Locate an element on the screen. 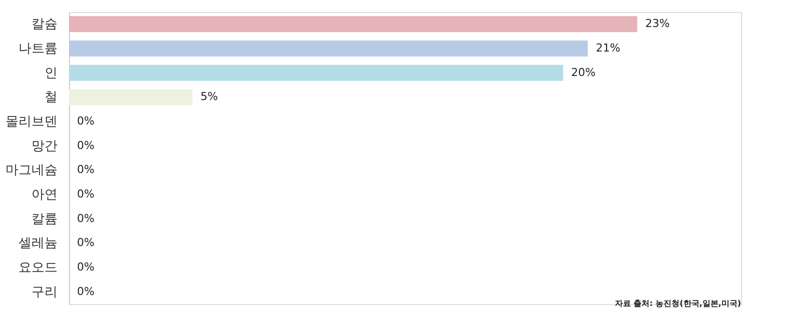  annotation: 자료 출처: 농진청(한국,일본,미국) is located at coordinates (677, 303).